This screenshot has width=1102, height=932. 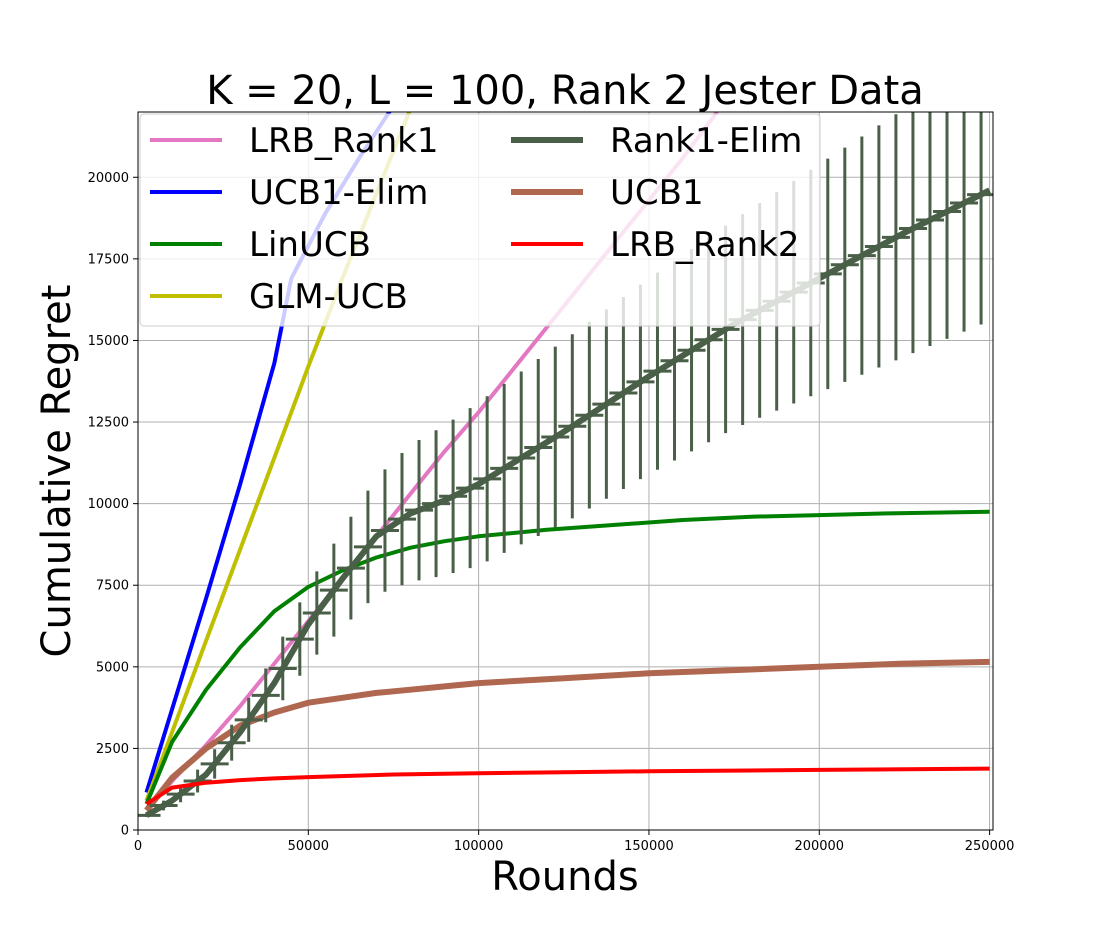 I want to click on series-lrb-rank2, so click(x=567, y=786).